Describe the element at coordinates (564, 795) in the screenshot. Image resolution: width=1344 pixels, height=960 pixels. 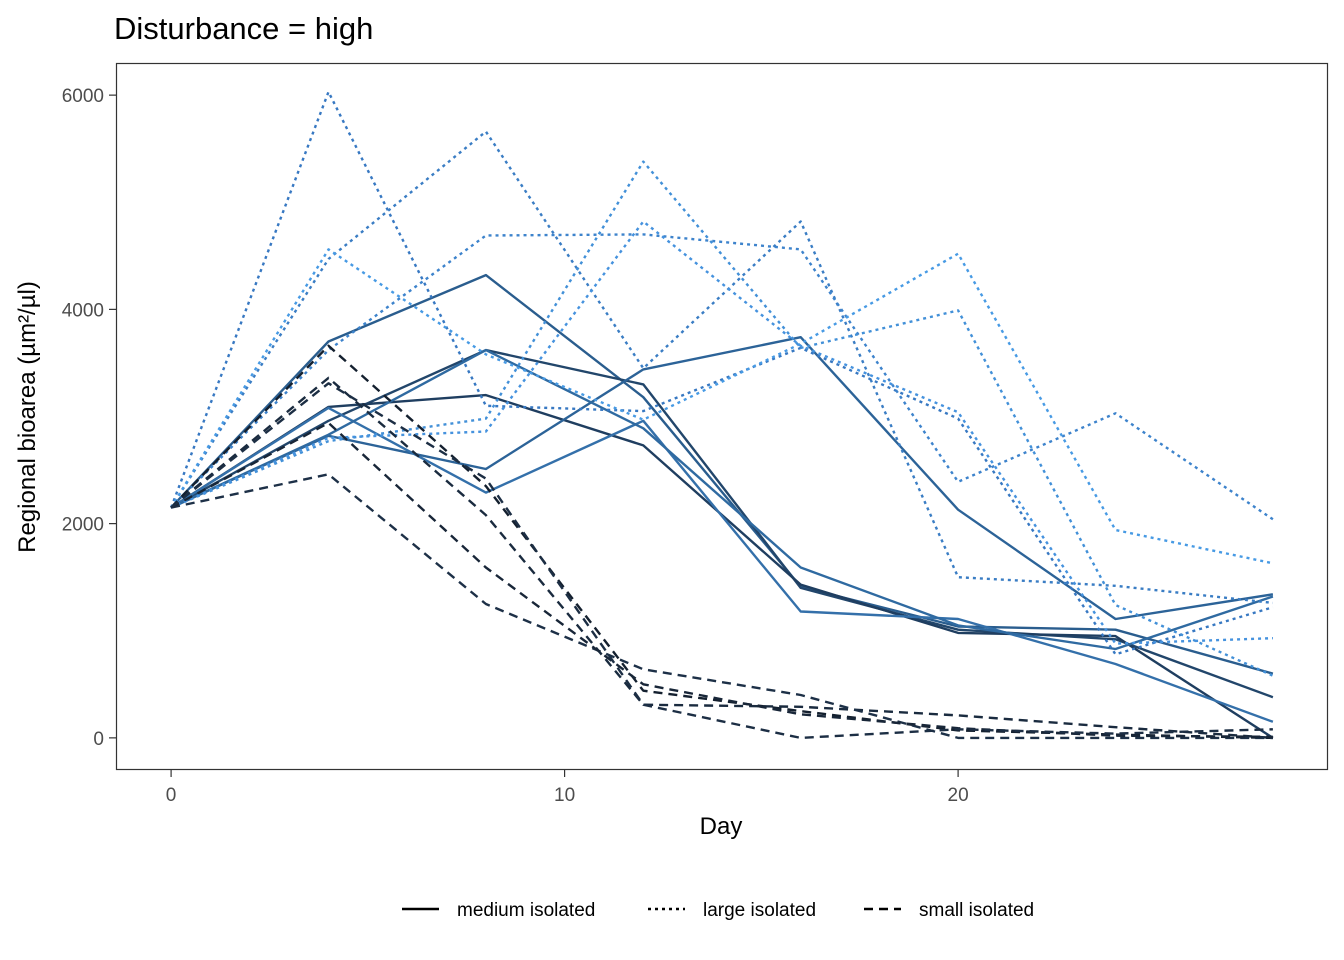
I see `x-tick-label: 10` at that location.